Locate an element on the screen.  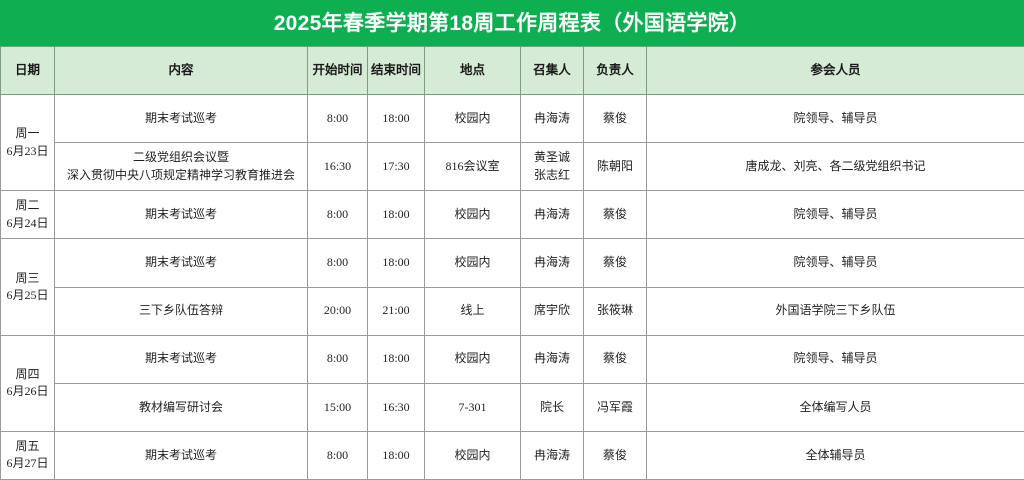
cell-date: 周一 6月23日 is located at coordinates (27, 142).